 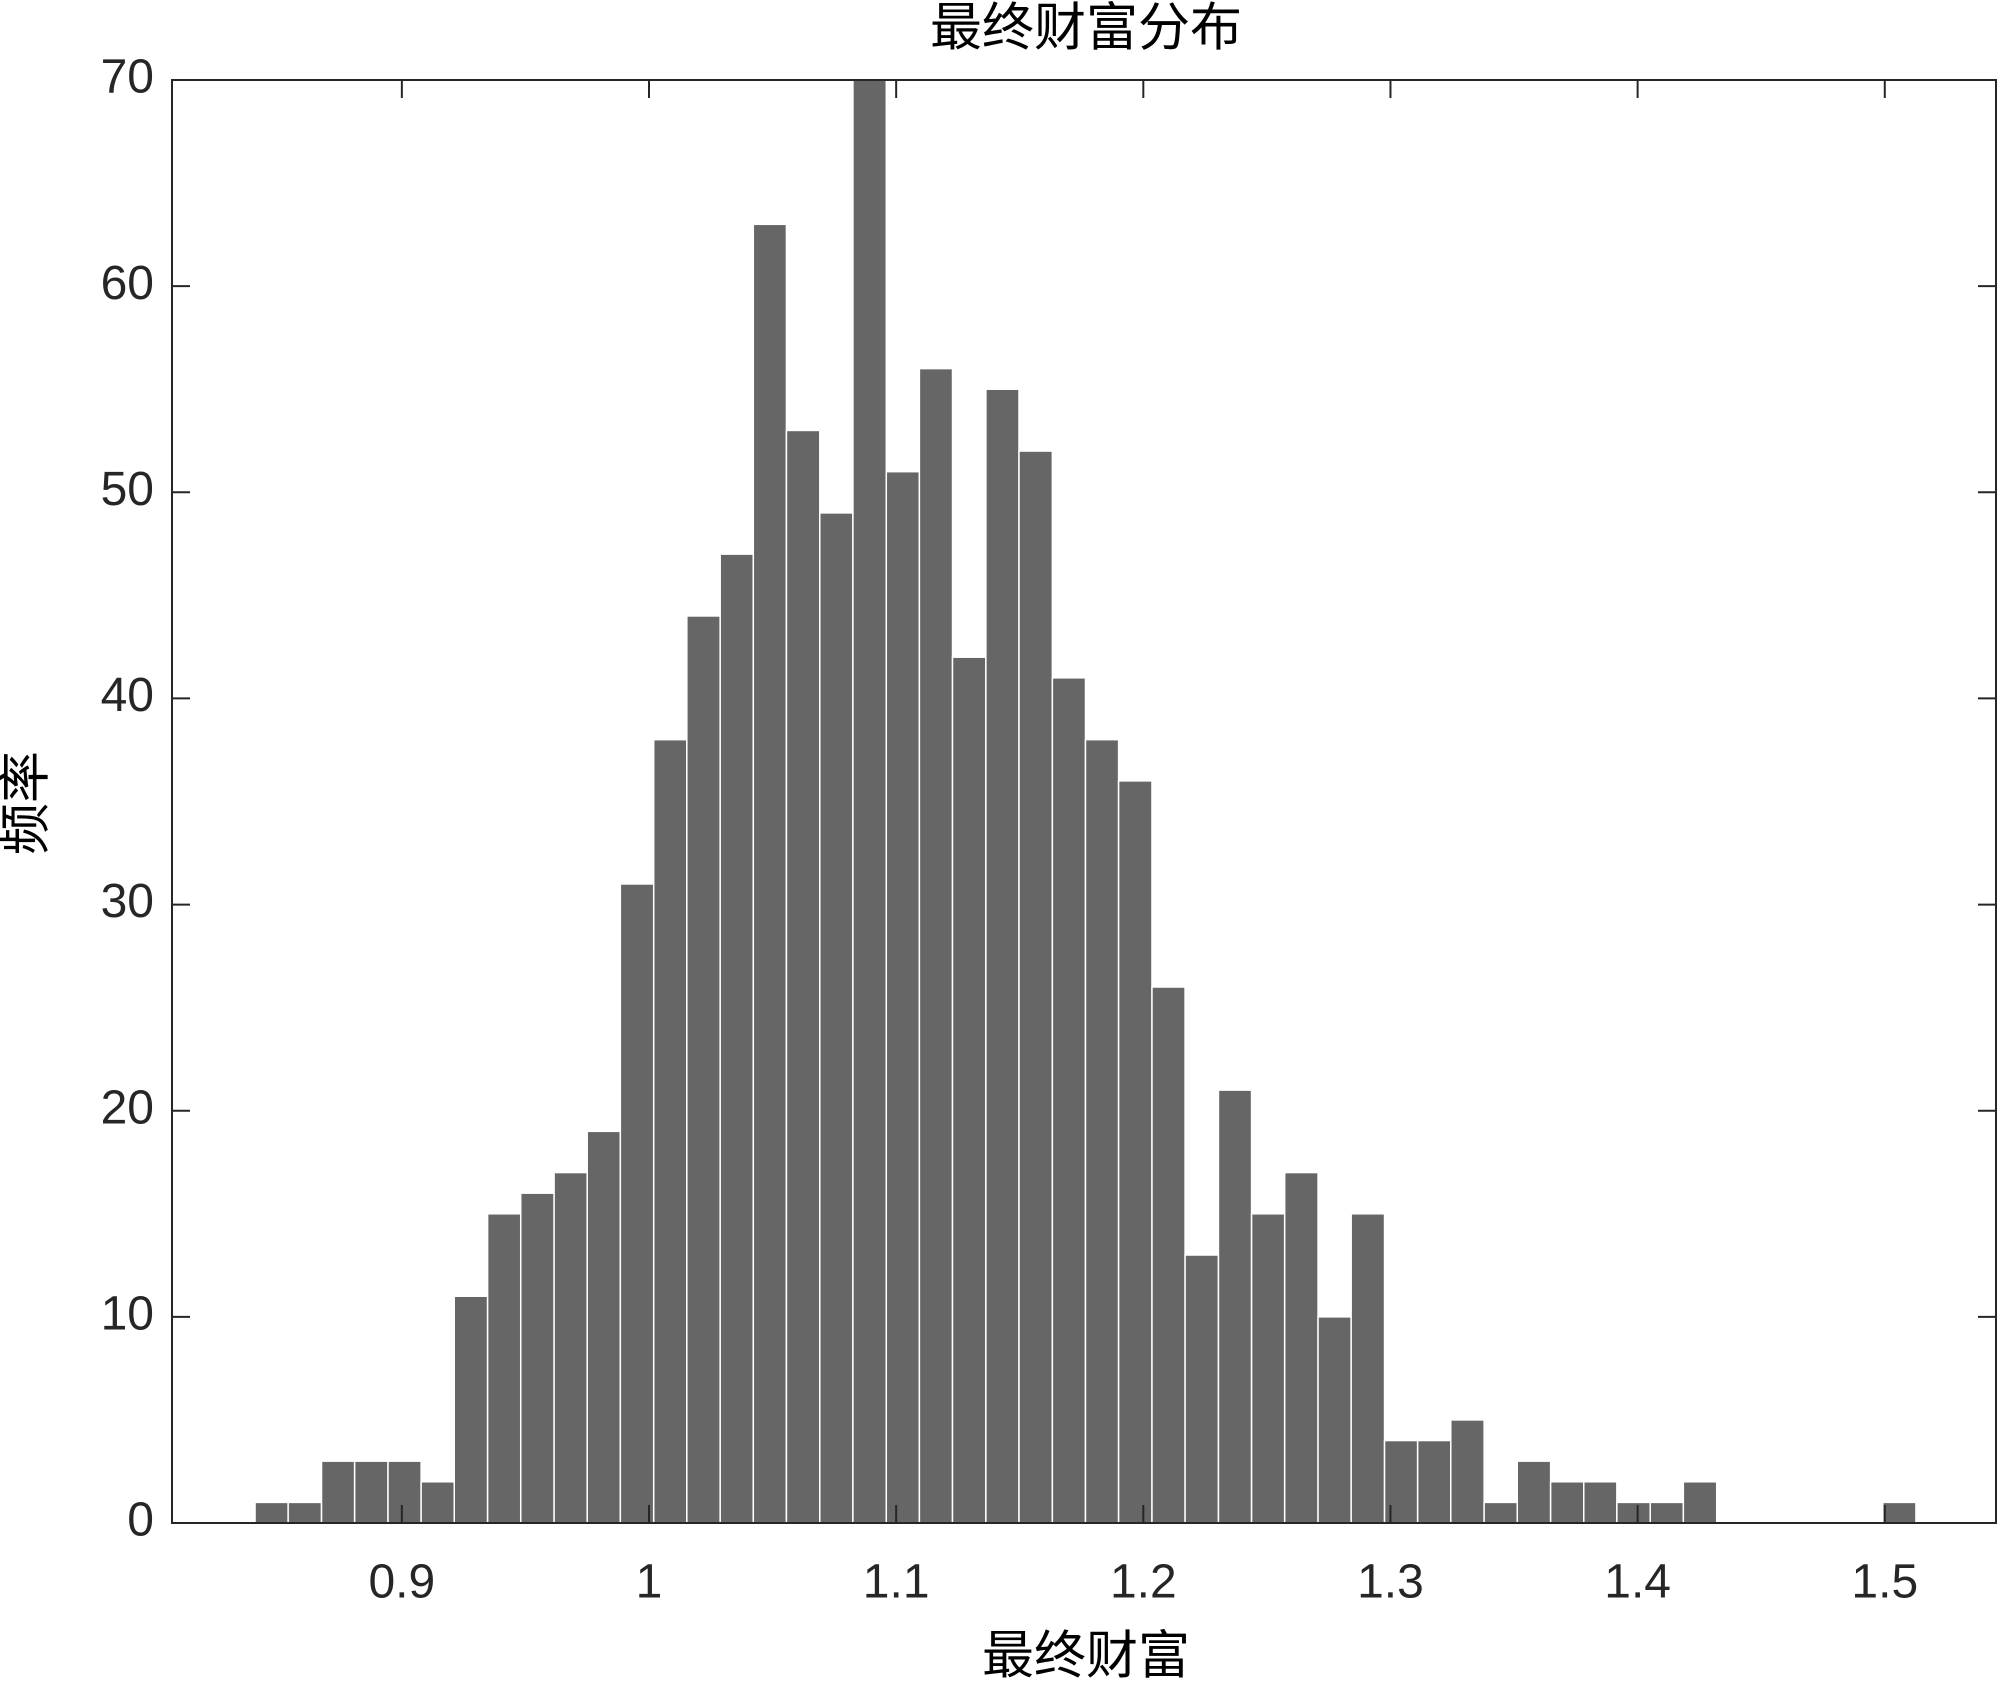 I want to click on x-tick-label: 1.3, so click(x=1390, y=1582).